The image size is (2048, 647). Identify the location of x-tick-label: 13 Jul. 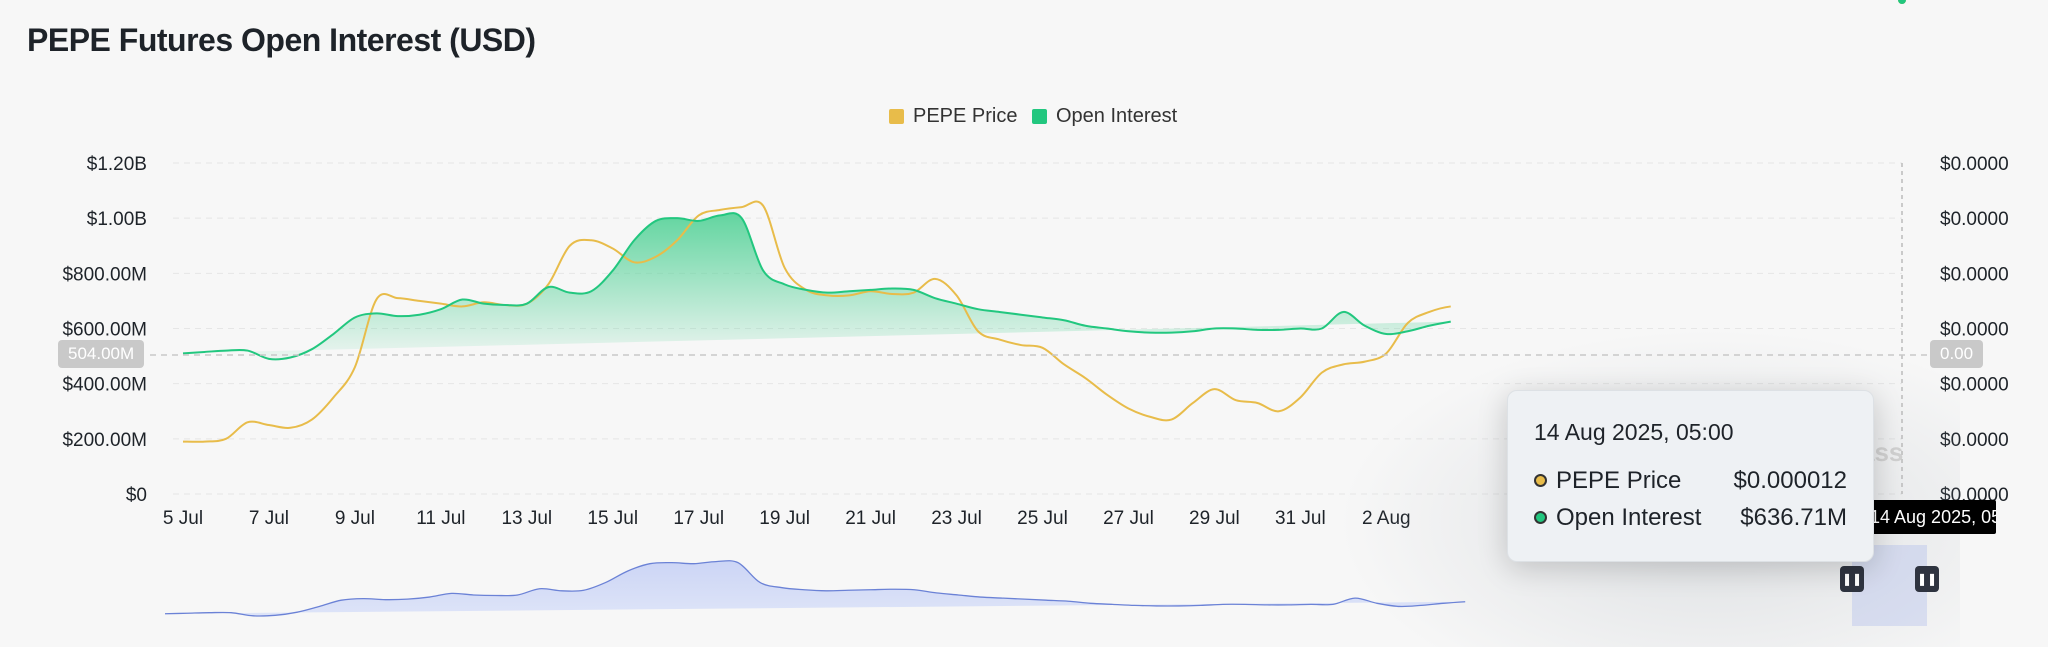
(526, 518).